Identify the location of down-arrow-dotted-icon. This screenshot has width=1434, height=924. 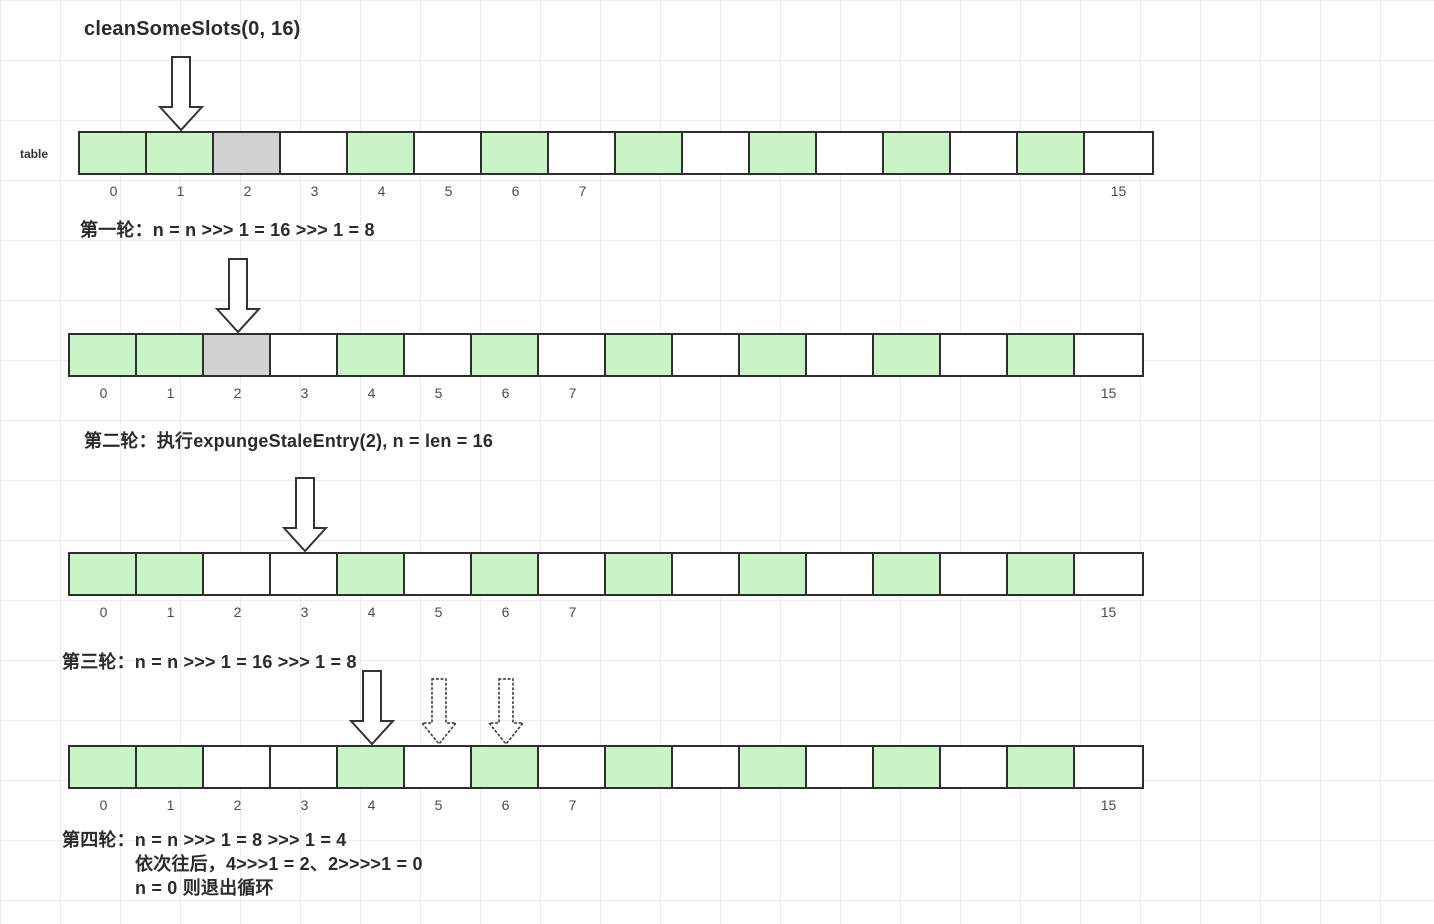
(506, 714).